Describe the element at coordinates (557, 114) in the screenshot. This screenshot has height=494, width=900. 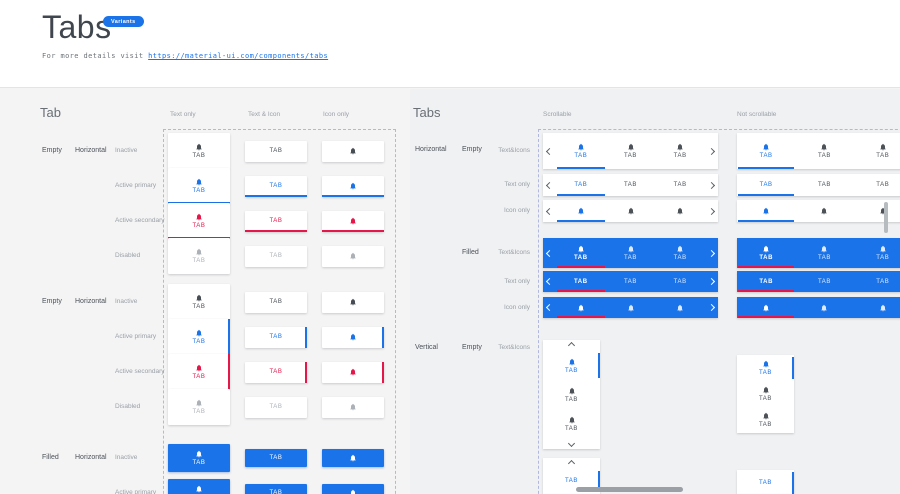
I see `column-header: Scrollable` at that location.